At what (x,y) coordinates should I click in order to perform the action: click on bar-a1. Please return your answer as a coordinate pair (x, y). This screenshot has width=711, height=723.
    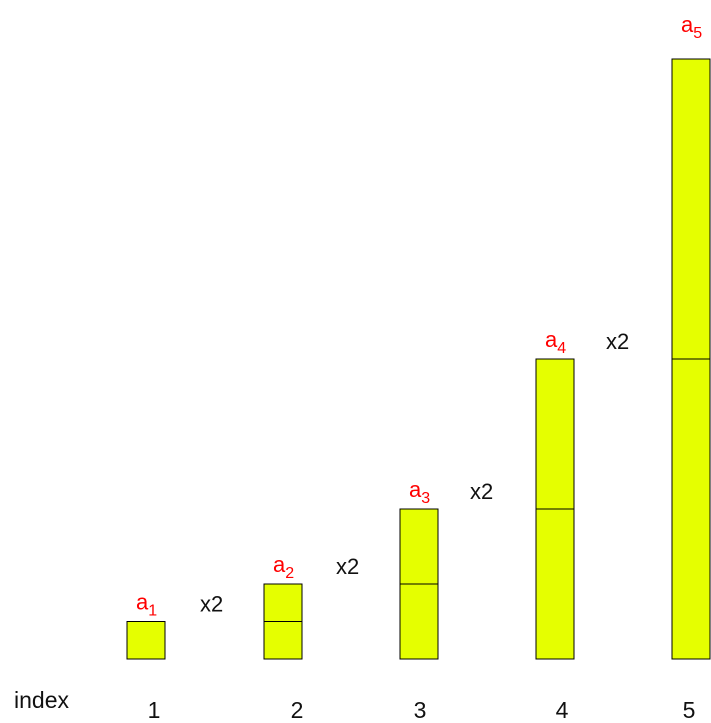
    Looking at the image, I should click on (146, 640).